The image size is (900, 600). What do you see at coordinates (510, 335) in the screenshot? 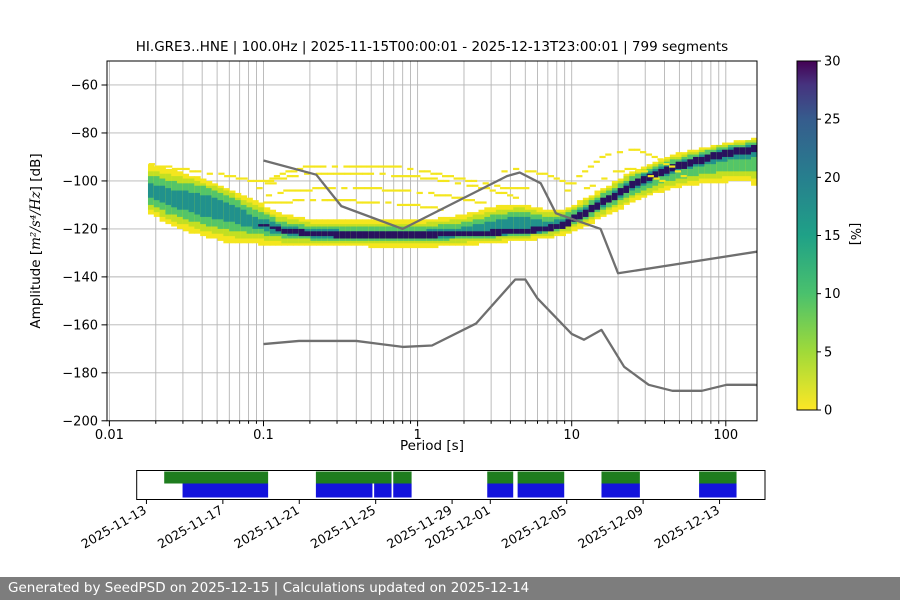
I see `noise-model-nlnm` at bounding box center [510, 335].